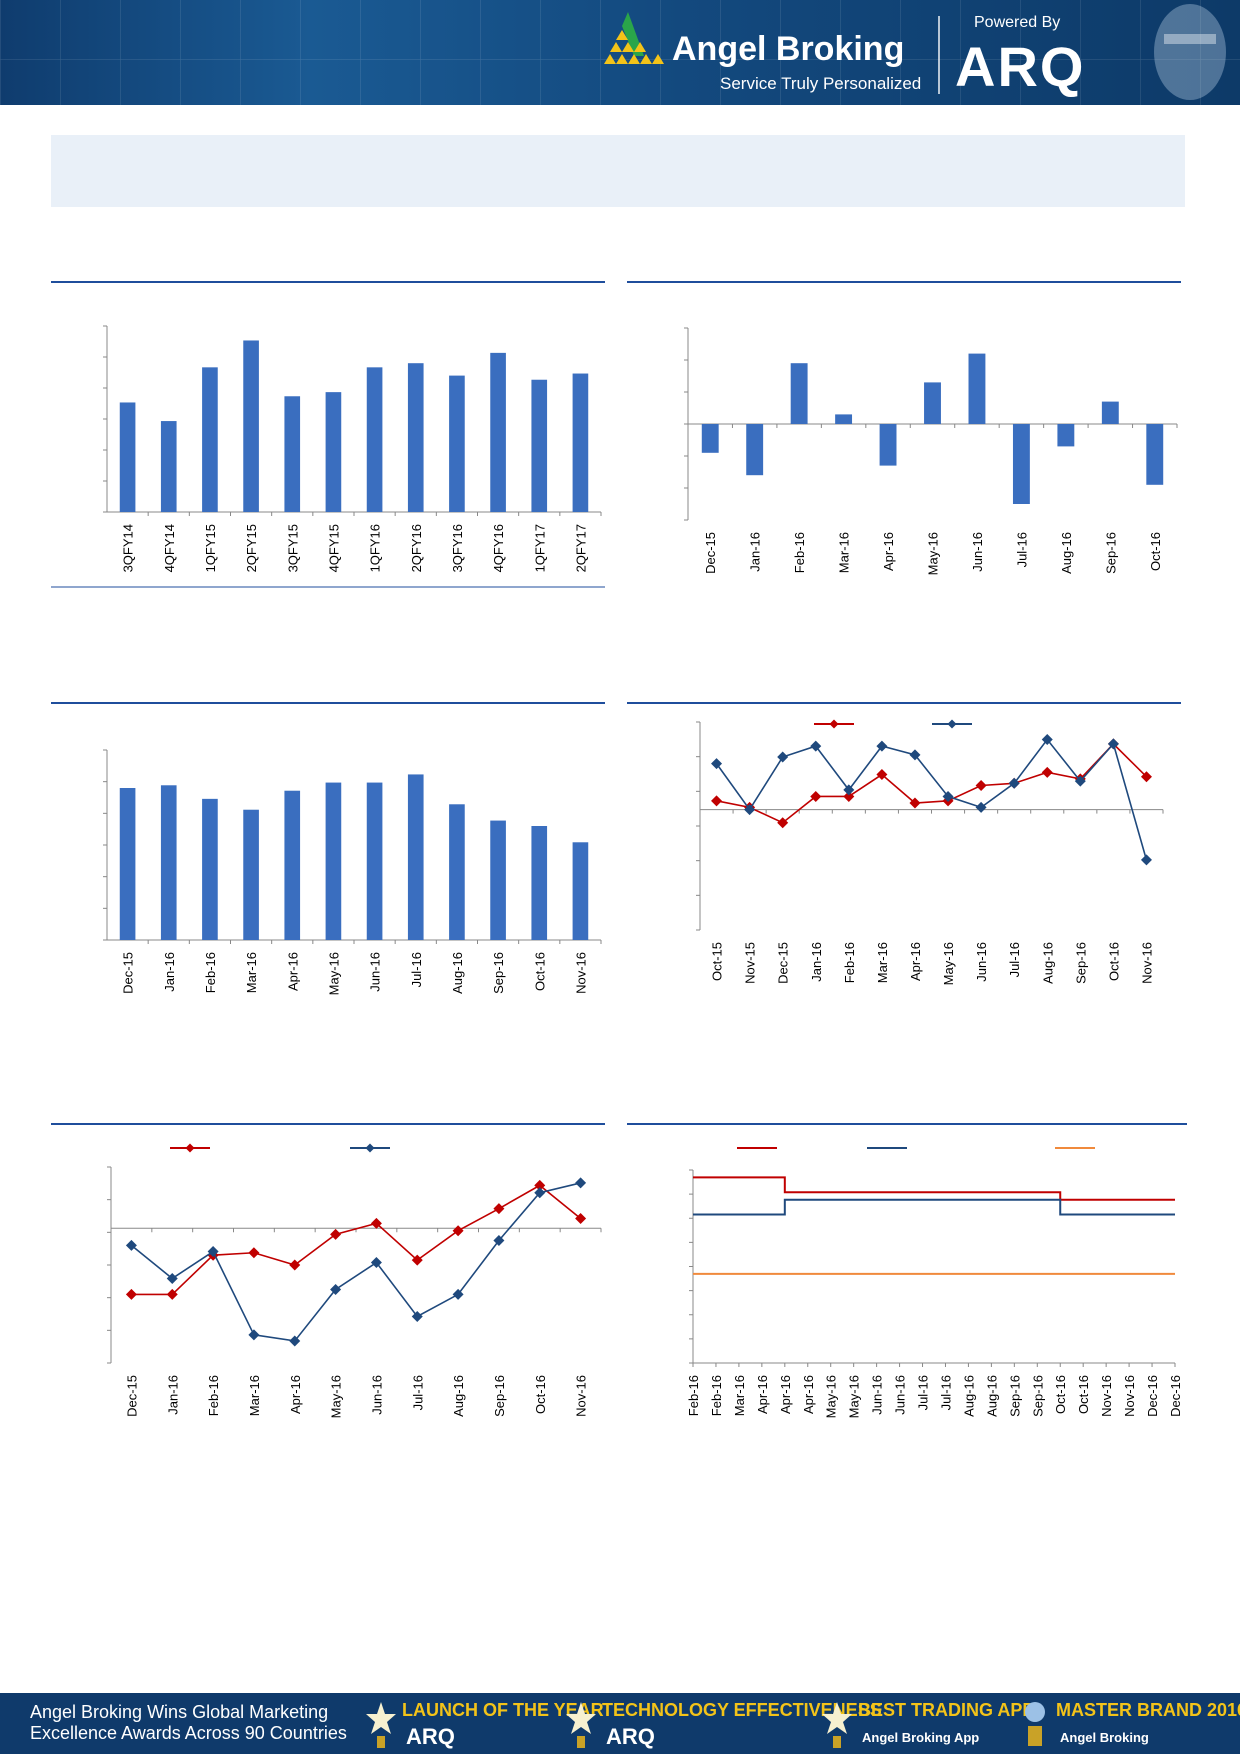 This screenshot has width=1240, height=1754. I want to click on x-tick-label: Mar-16, so click(844, 552).